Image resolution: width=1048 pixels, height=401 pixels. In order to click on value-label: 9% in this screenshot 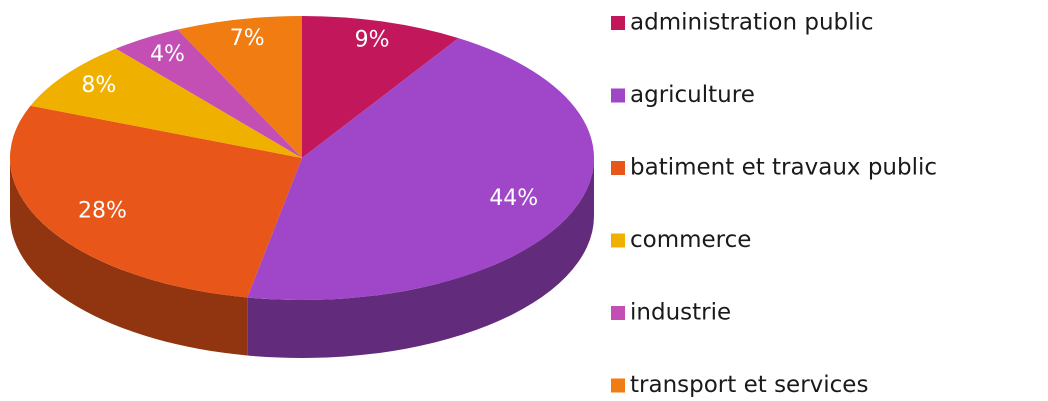, I will do `click(372, 40)`.